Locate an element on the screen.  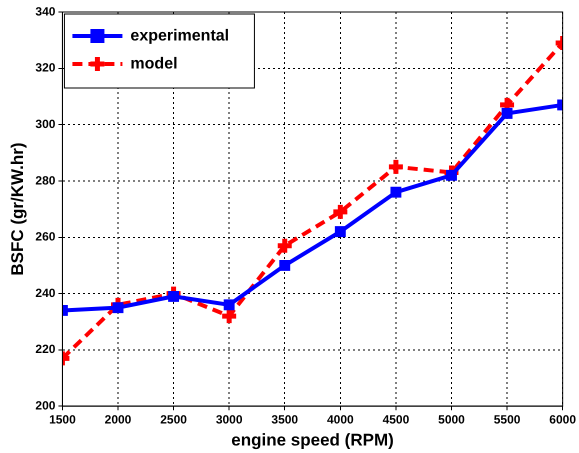
y-tick-label: 240 is located at coordinates (45, 293).